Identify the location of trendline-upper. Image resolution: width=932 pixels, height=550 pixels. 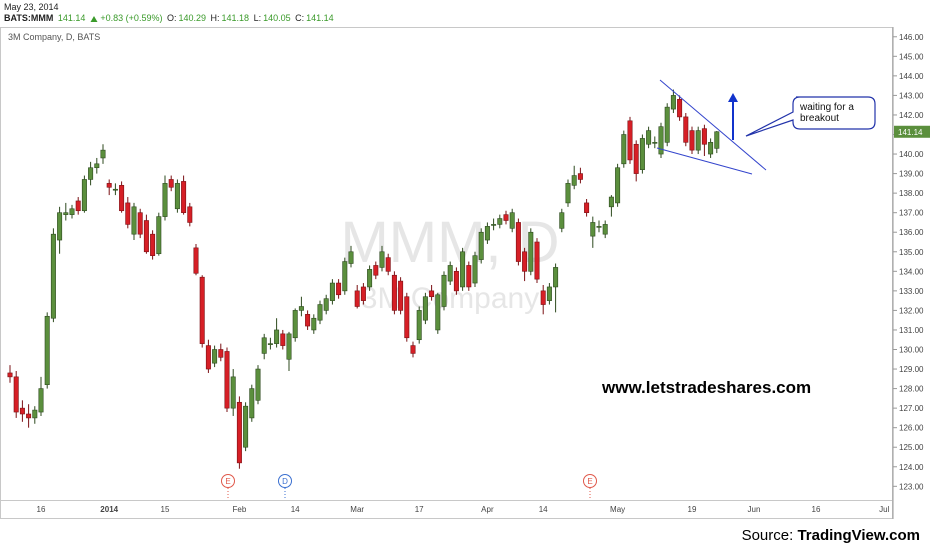
(713, 125).